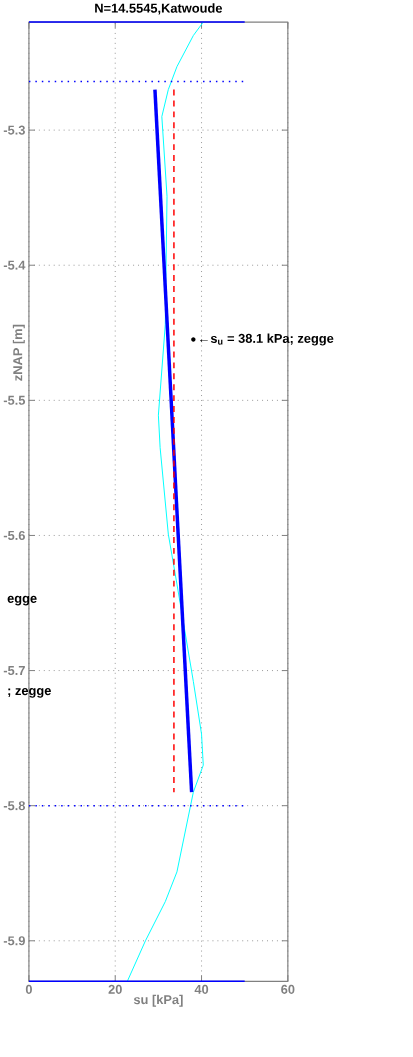 The image size is (413, 1057). I want to click on annotation: ←s$_{u}$ = 38.1 kPa; zegge, so click(267, 339).